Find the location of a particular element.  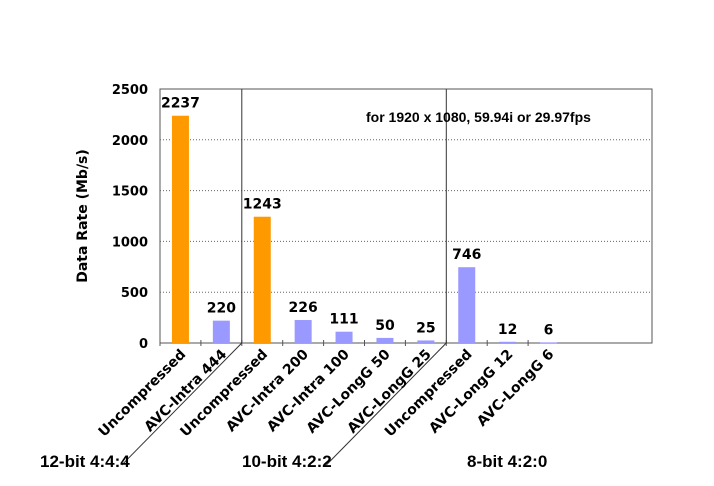

data-label: 1243 is located at coordinates (262, 205).